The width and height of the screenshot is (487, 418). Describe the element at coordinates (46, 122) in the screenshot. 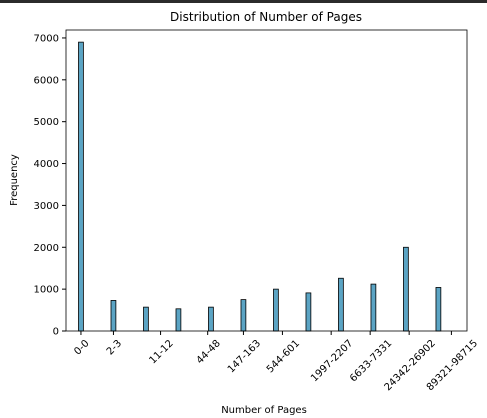

I see `y-tick-label: 5000` at that location.